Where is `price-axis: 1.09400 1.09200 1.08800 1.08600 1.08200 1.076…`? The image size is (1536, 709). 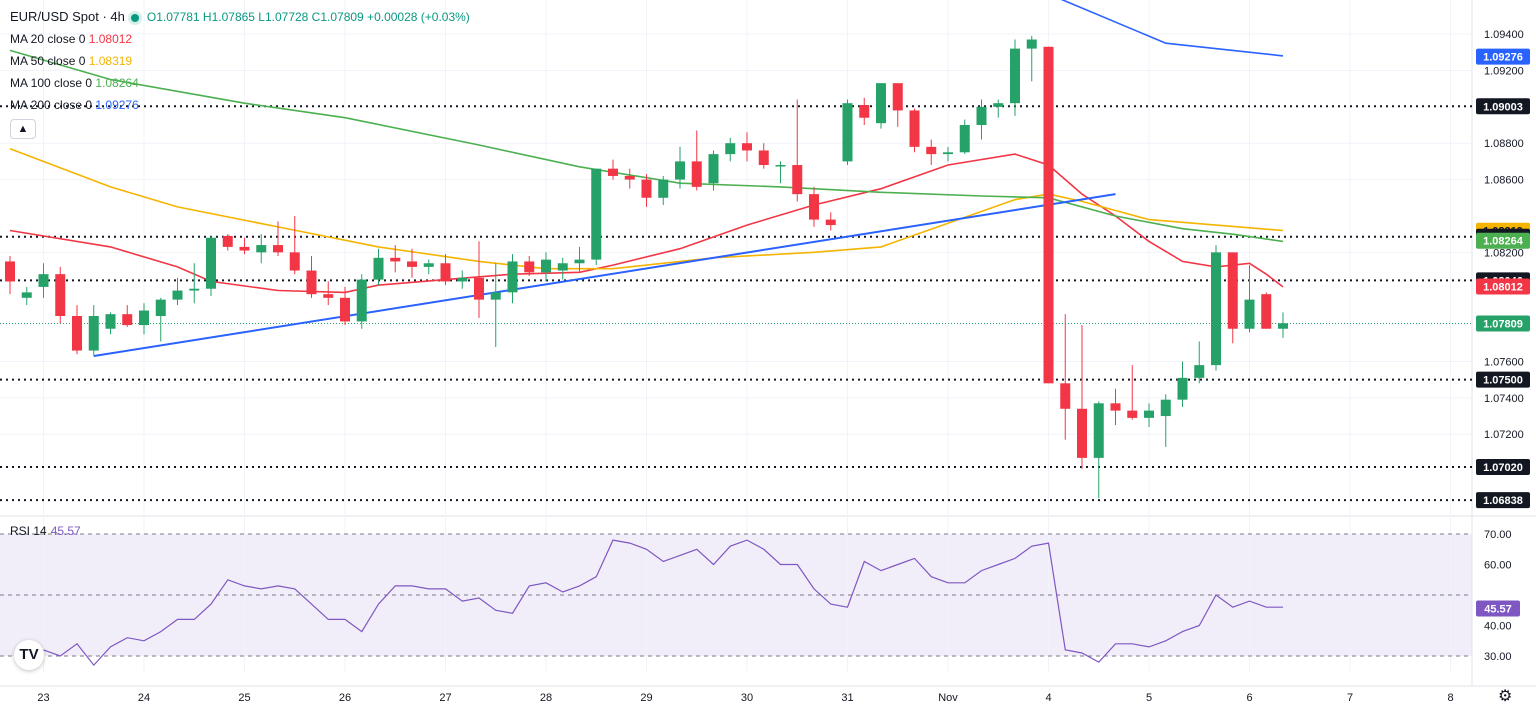
price-axis: 1.09400 1.09200 1.08800 1.08600 1.08200 1.076… is located at coordinates (1504, 346).